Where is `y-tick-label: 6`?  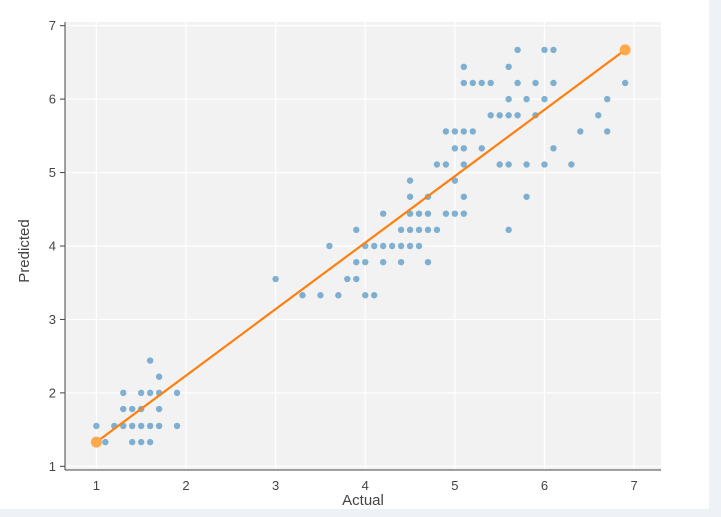 y-tick-label: 6 is located at coordinates (52, 99).